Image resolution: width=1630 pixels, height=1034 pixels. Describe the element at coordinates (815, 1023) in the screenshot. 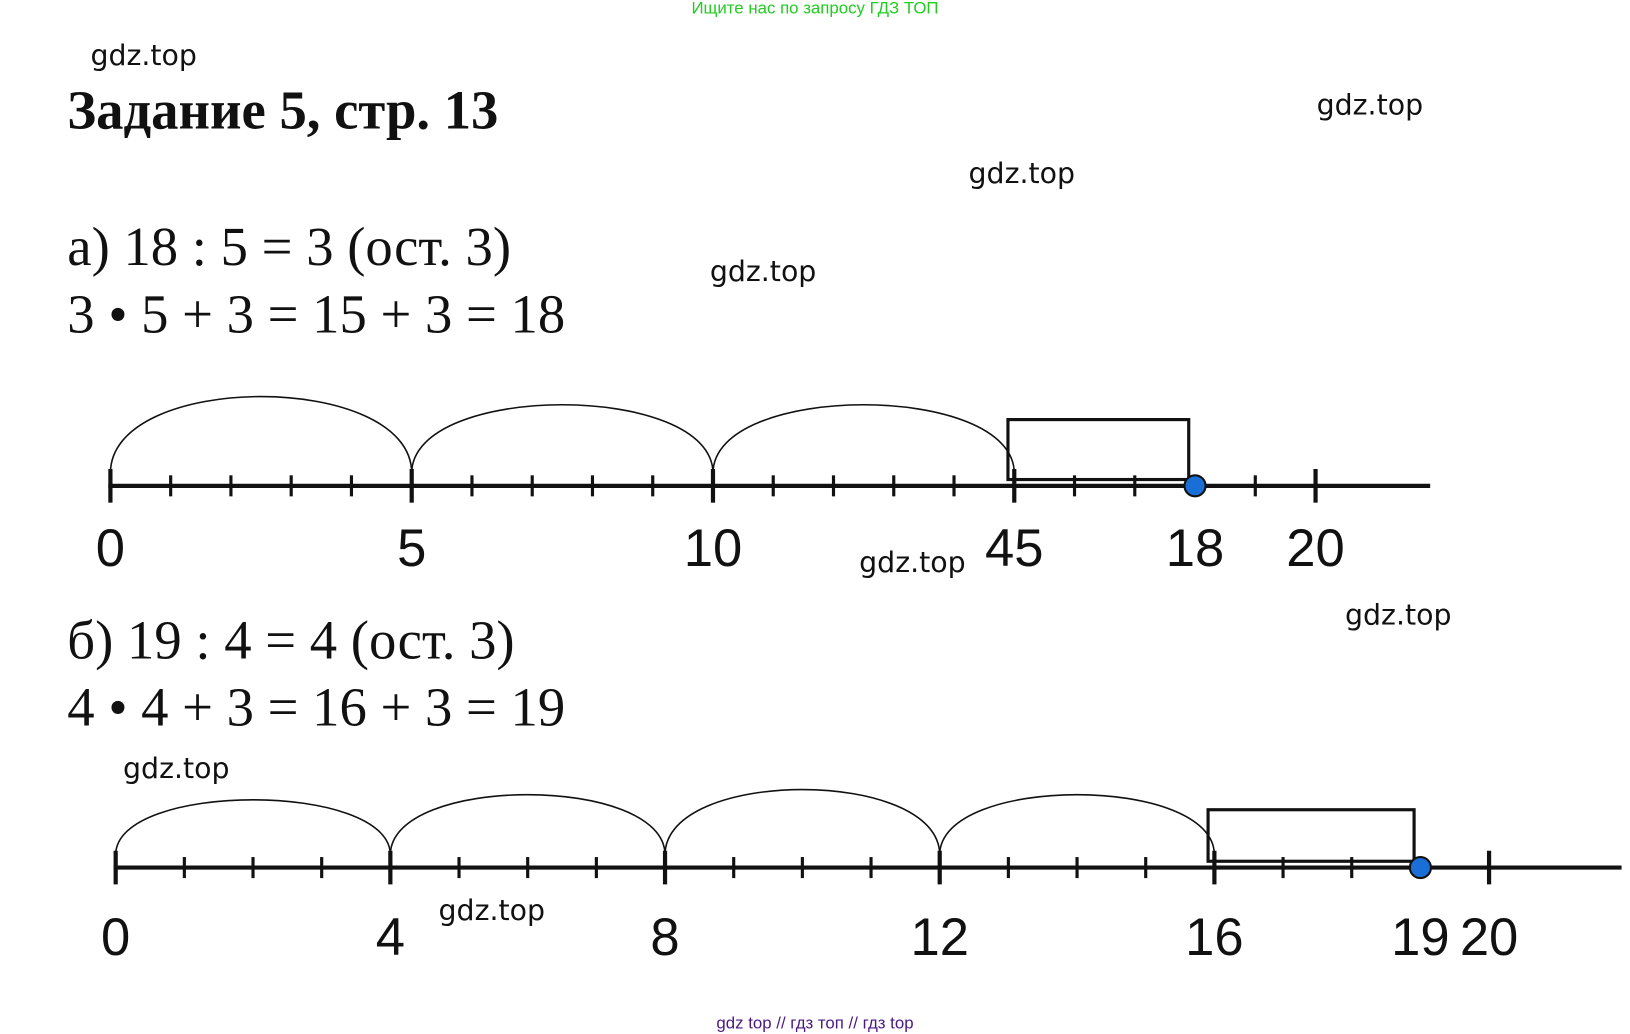

I see `footer-links: gdz top // гдз топ // гдз top` at that location.